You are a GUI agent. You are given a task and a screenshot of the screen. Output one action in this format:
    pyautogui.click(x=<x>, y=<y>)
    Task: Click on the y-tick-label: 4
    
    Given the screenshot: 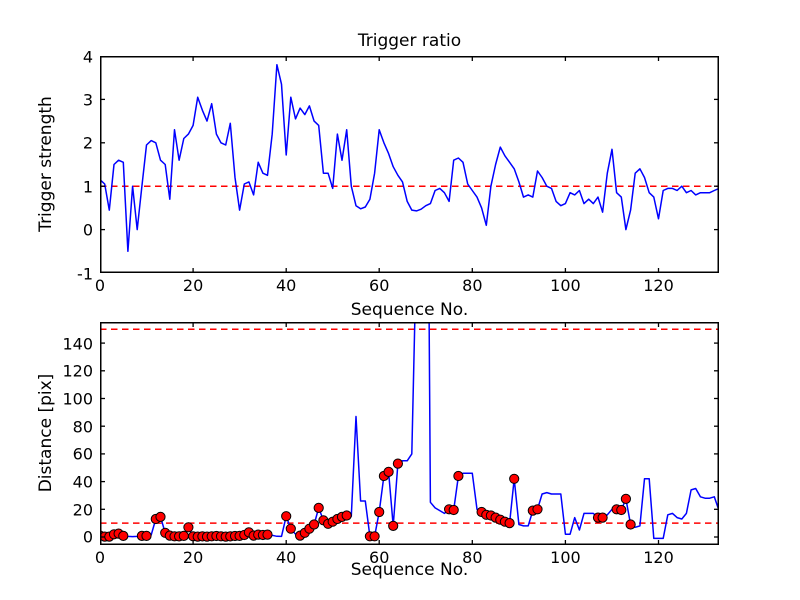 What is the action you would take?
    pyautogui.click(x=87, y=56)
    